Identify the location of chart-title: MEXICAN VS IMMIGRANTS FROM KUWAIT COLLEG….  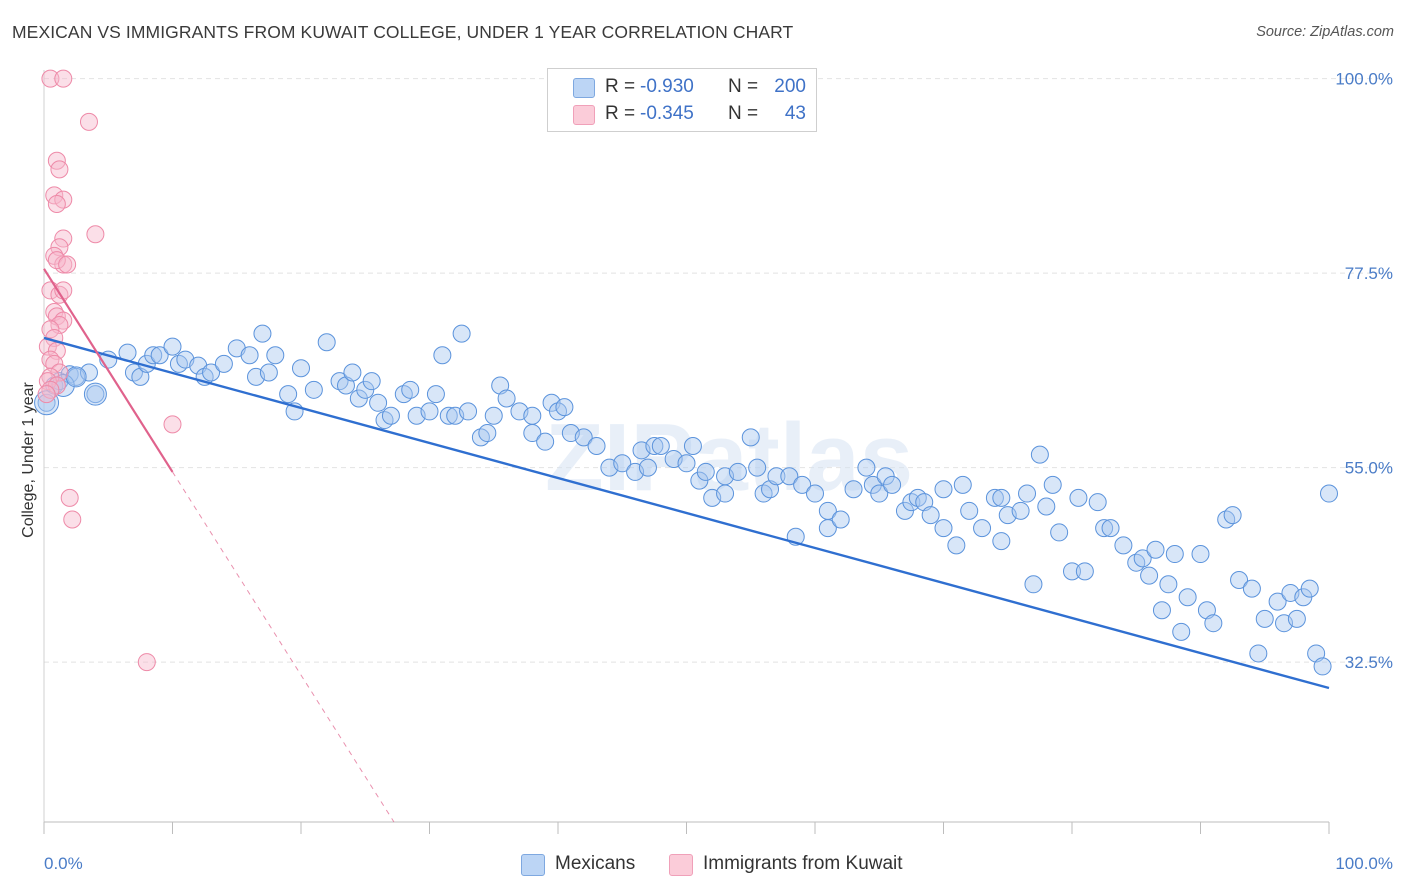
(403, 32).